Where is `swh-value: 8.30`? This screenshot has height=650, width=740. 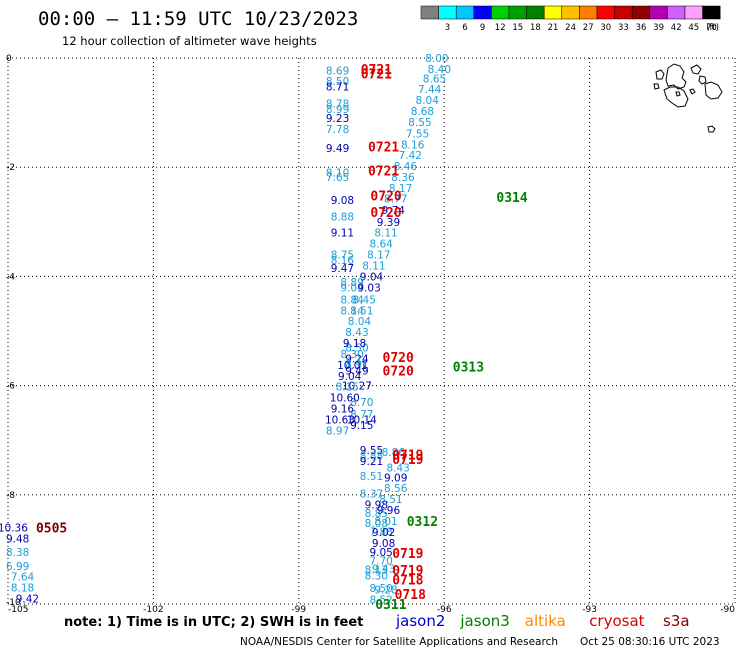
swh-value: 8.30 is located at coordinates (376, 577).